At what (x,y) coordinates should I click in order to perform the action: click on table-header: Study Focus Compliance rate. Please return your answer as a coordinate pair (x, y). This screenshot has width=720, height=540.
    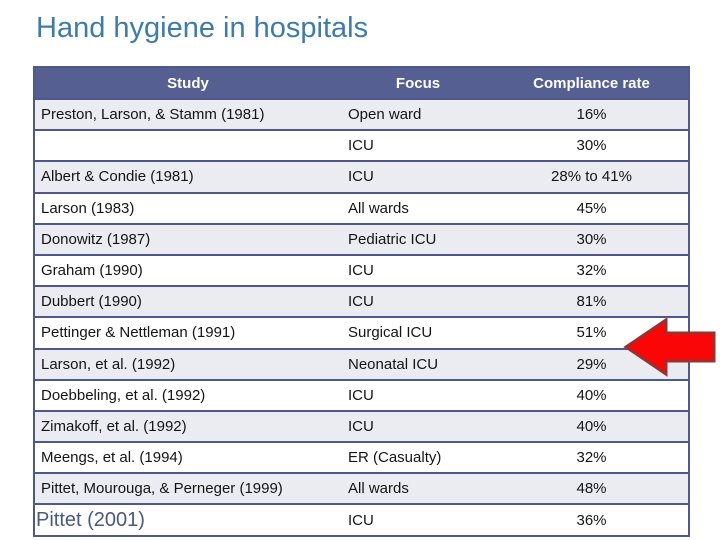
    Looking at the image, I should click on (361, 83).